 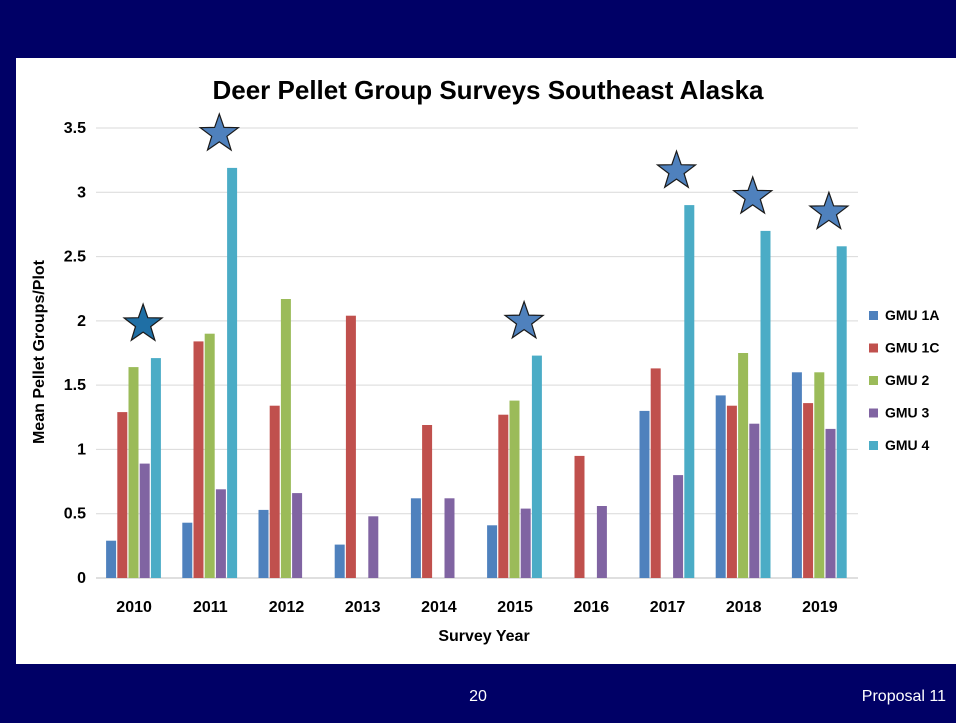 I want to click on bar-gmu-1a-2014, so click(x=415, y=538).